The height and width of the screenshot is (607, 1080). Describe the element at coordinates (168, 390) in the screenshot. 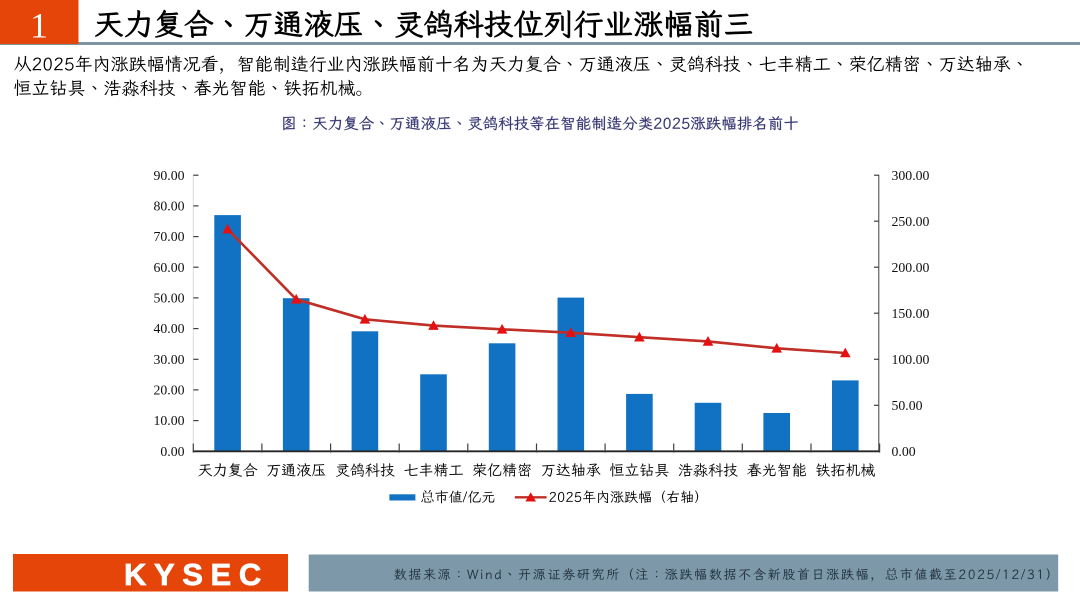

I see `svg-text: 20.00` at that location.